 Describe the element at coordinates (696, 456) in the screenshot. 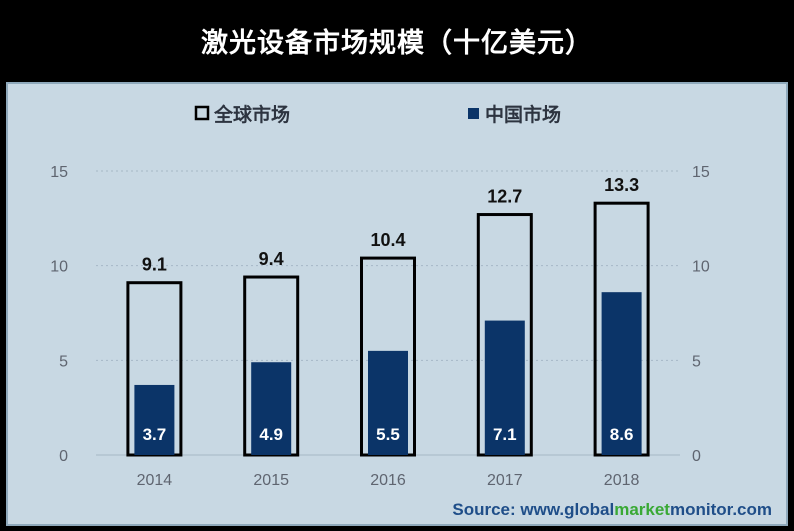

I see `y-tick-label-right: 0` at that location.